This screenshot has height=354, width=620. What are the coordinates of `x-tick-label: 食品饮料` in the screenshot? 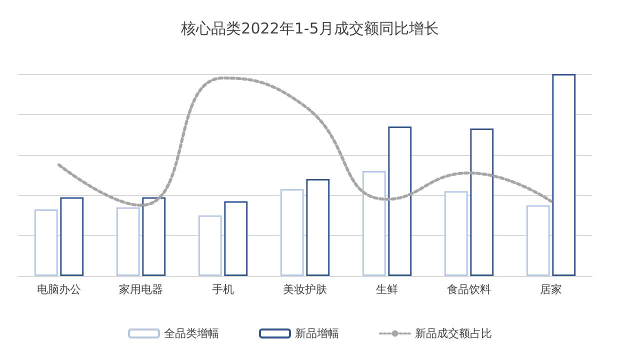 It's located at (469, 289).